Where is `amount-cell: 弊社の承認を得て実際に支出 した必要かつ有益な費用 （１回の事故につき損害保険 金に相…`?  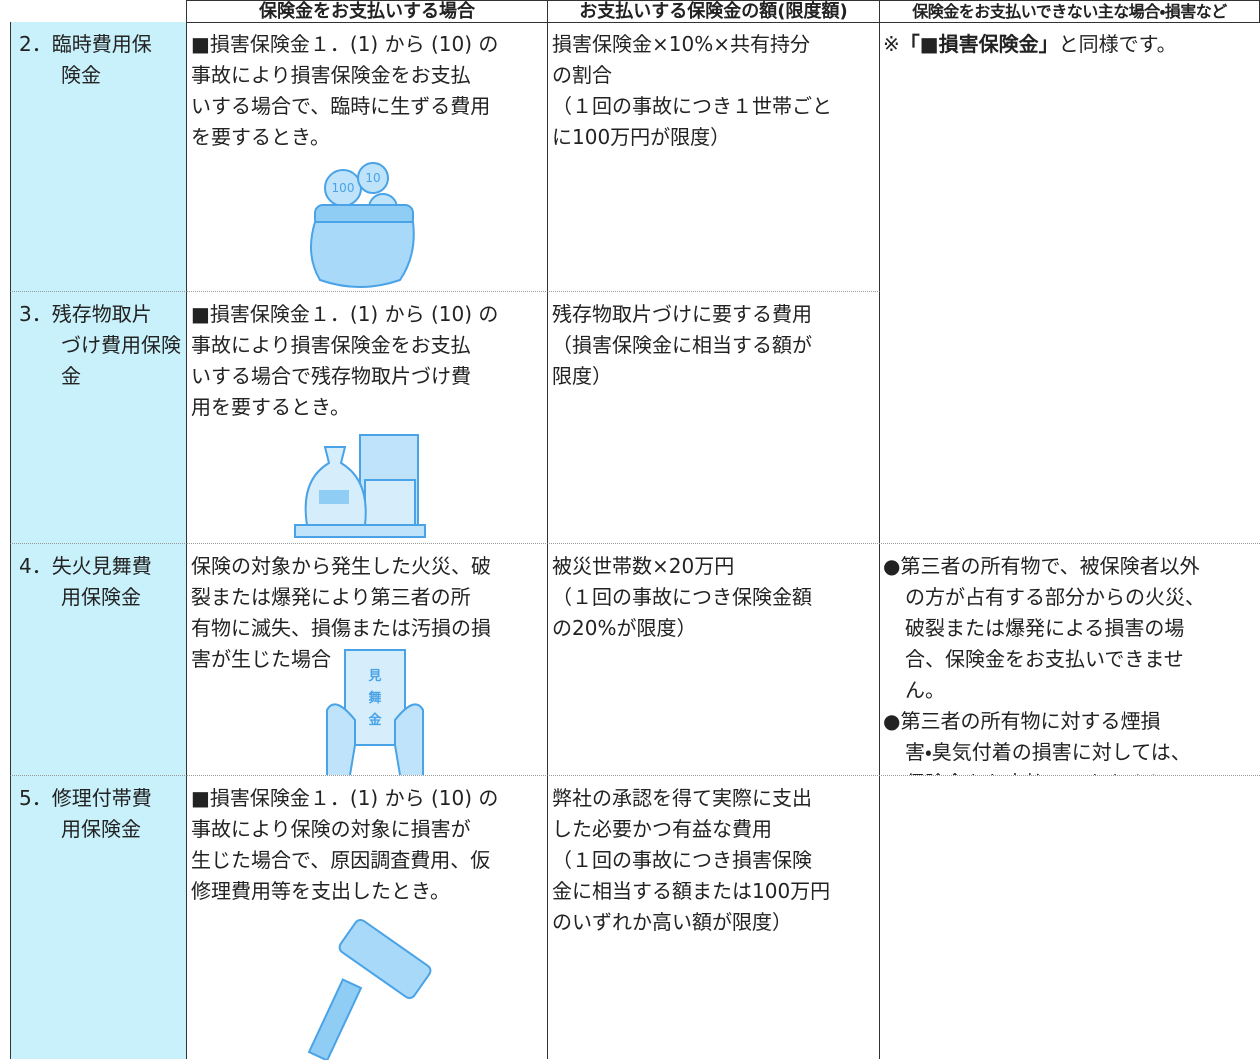
amount-cell: 弊社の承認を得て実際に支出 した必要かつ有益な費用 （１回の事故につき損害保険 金に相… is located at coordinates (713, 917).